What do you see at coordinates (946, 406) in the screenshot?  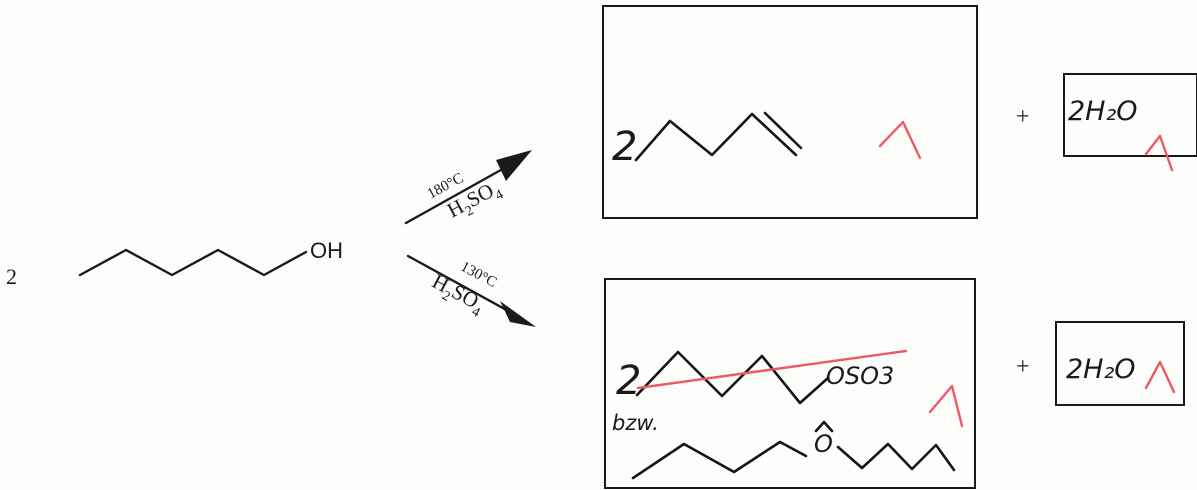 I see `lower-main-score-mark` at bounding box center [946, 406].